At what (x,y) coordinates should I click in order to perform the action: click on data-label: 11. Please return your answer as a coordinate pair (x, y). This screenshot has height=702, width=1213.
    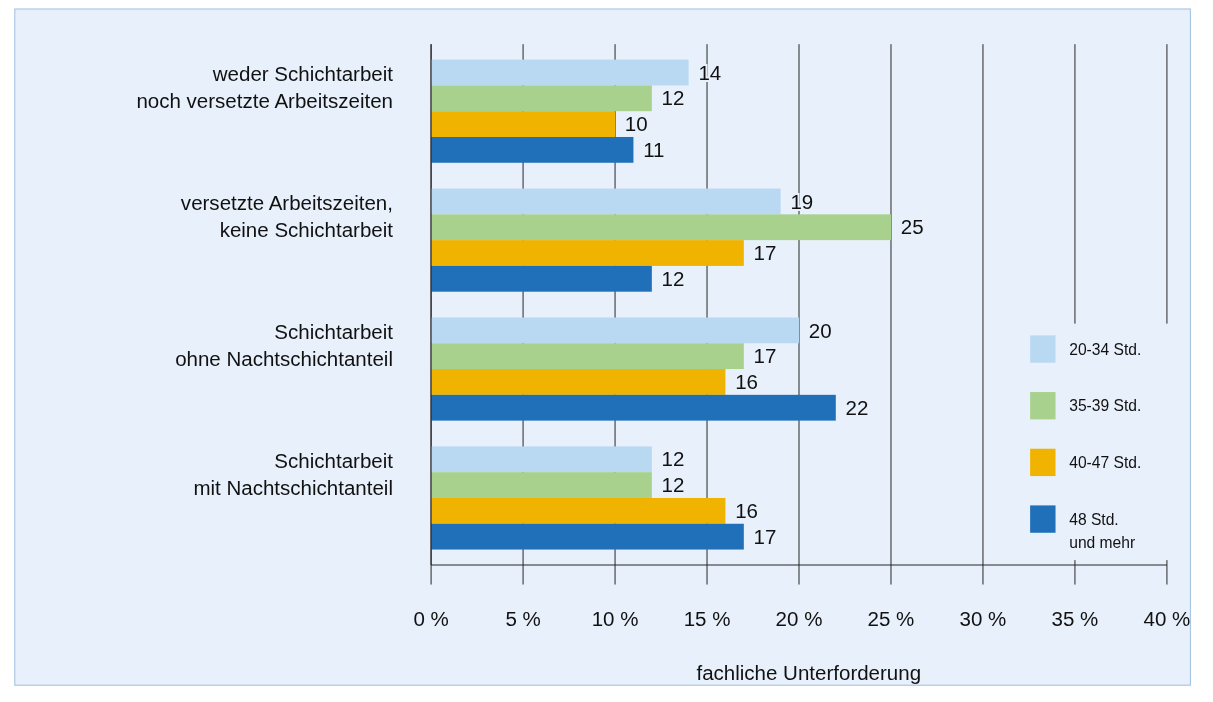
    Looking at the image, I should click on (654, 150).